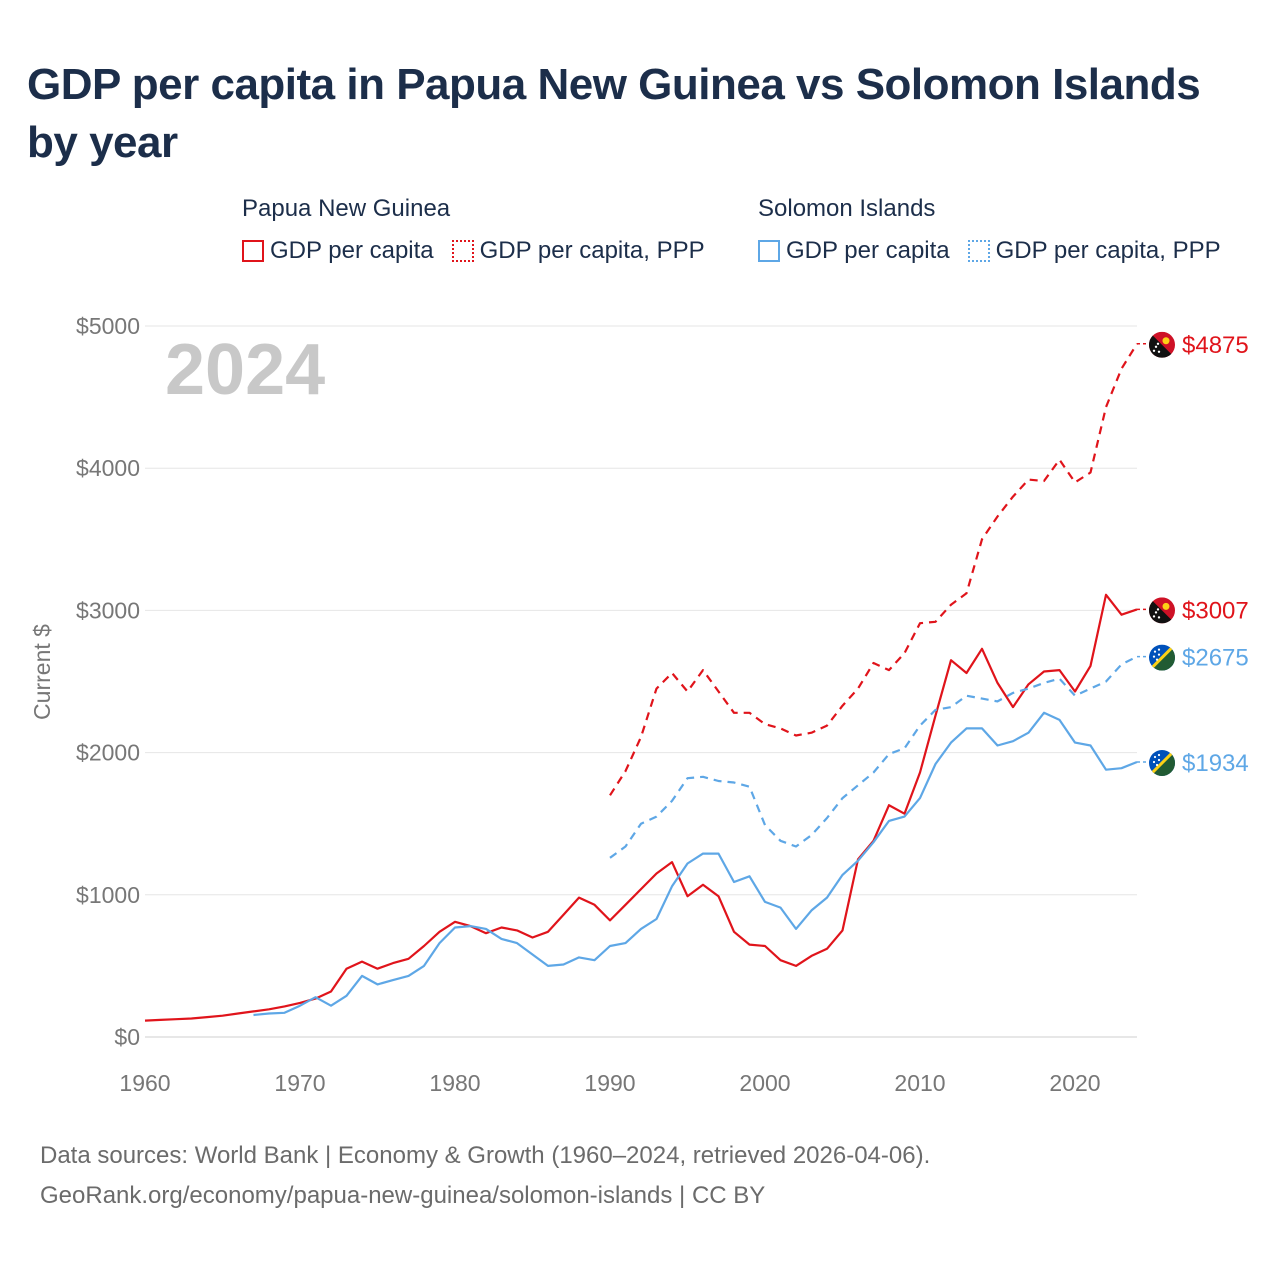  Describe the element at coordinates (1215, 658) in the screenshot. I see `end-value-label: $2675` at that location.